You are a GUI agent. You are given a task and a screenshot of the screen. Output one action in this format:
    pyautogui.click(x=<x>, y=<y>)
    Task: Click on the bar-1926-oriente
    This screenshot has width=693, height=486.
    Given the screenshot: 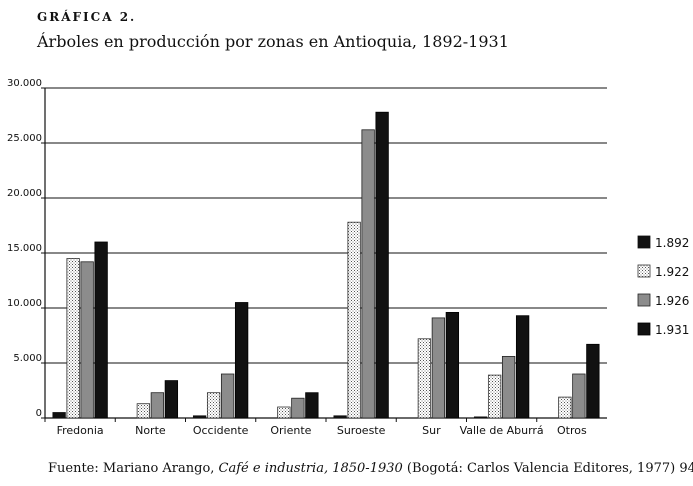 What is the action you would take?
    pyautogui.click(x=298, y=408)
    